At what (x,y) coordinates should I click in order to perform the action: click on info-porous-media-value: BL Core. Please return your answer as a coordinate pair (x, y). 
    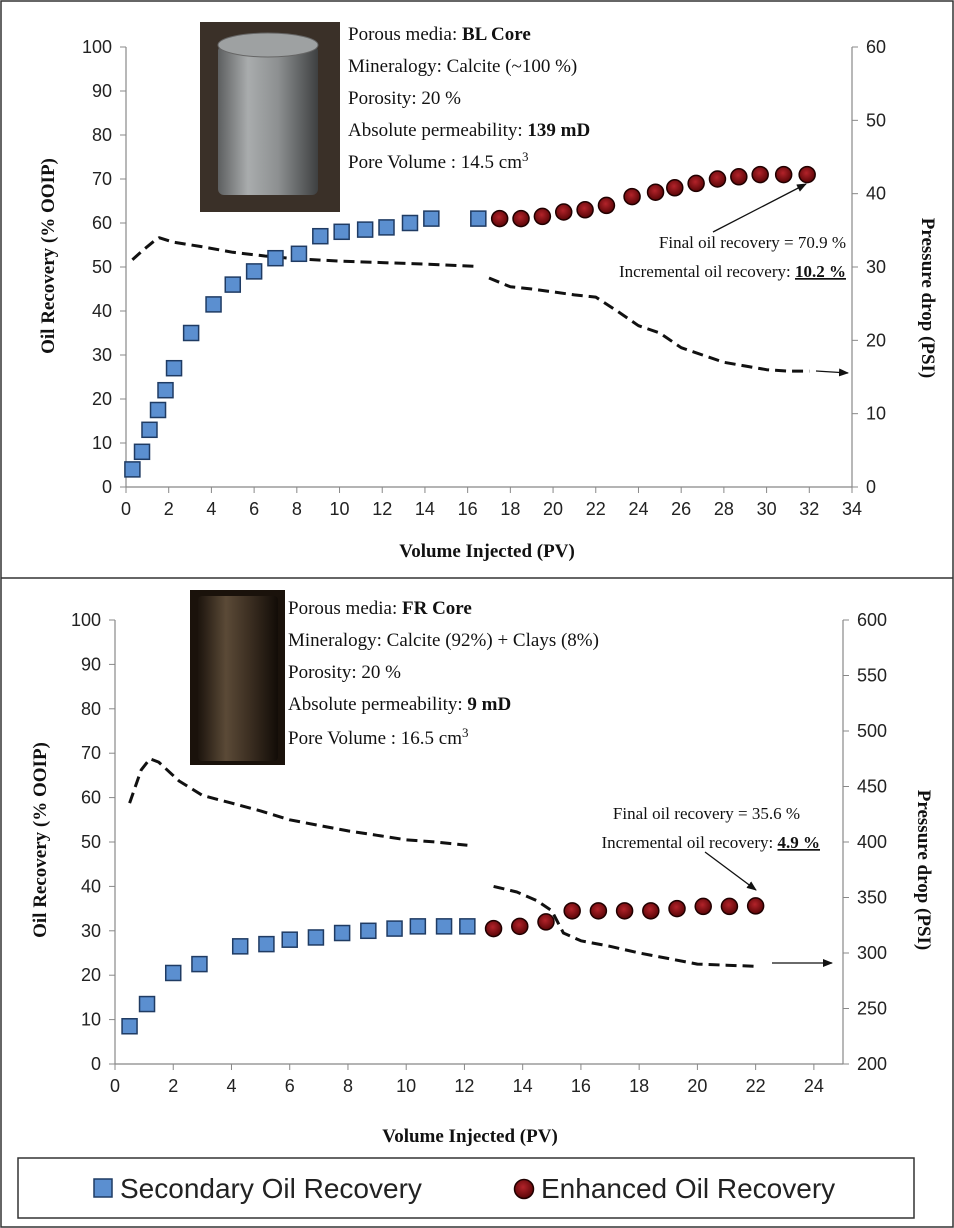
    Looking at the image, I should click on (496, 34).